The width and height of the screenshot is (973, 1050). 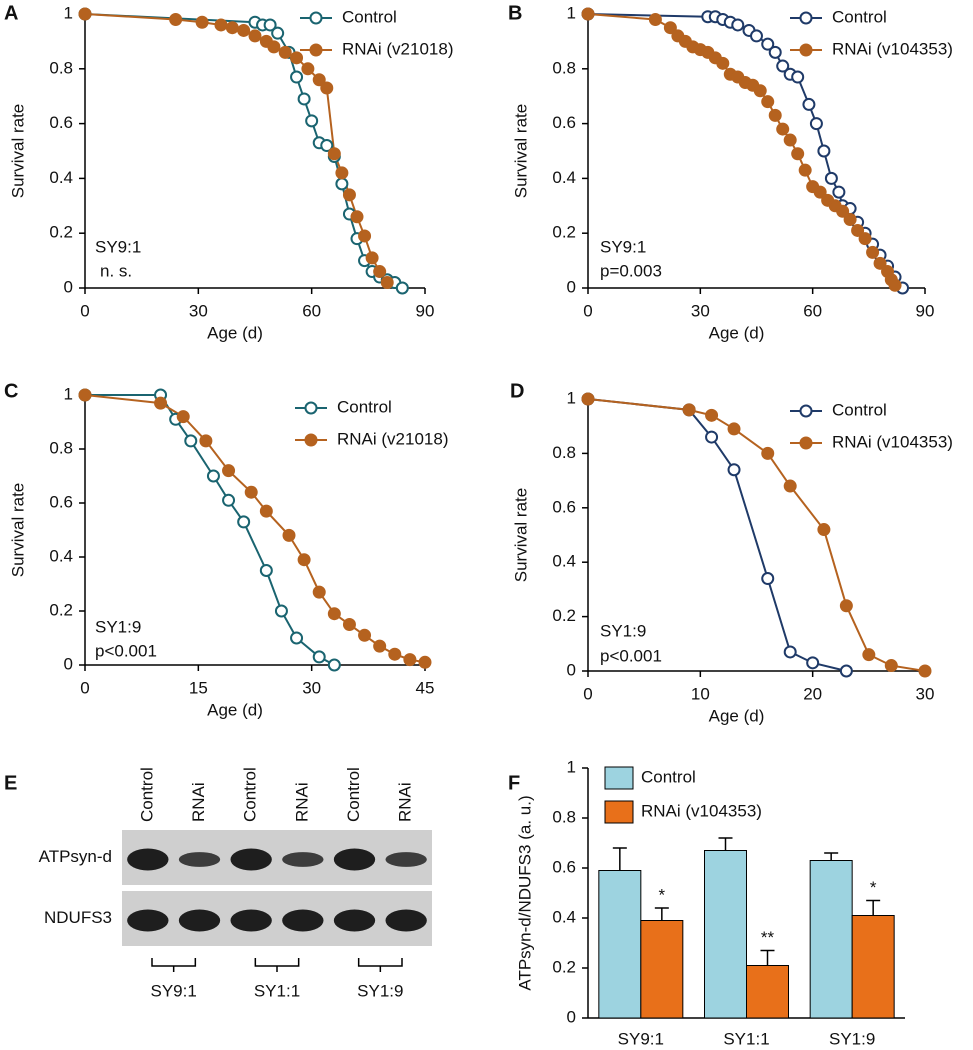 I want to click on bar, so click(x=831, y=939).